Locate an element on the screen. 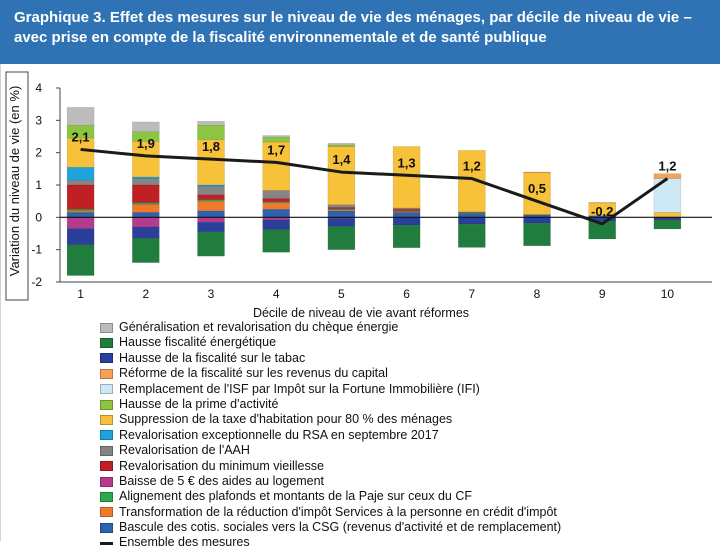 The height and width of the screenshot is (551, 720). legend-item: Hausse fiscalité énergétique is located at coordinates (380, 342).